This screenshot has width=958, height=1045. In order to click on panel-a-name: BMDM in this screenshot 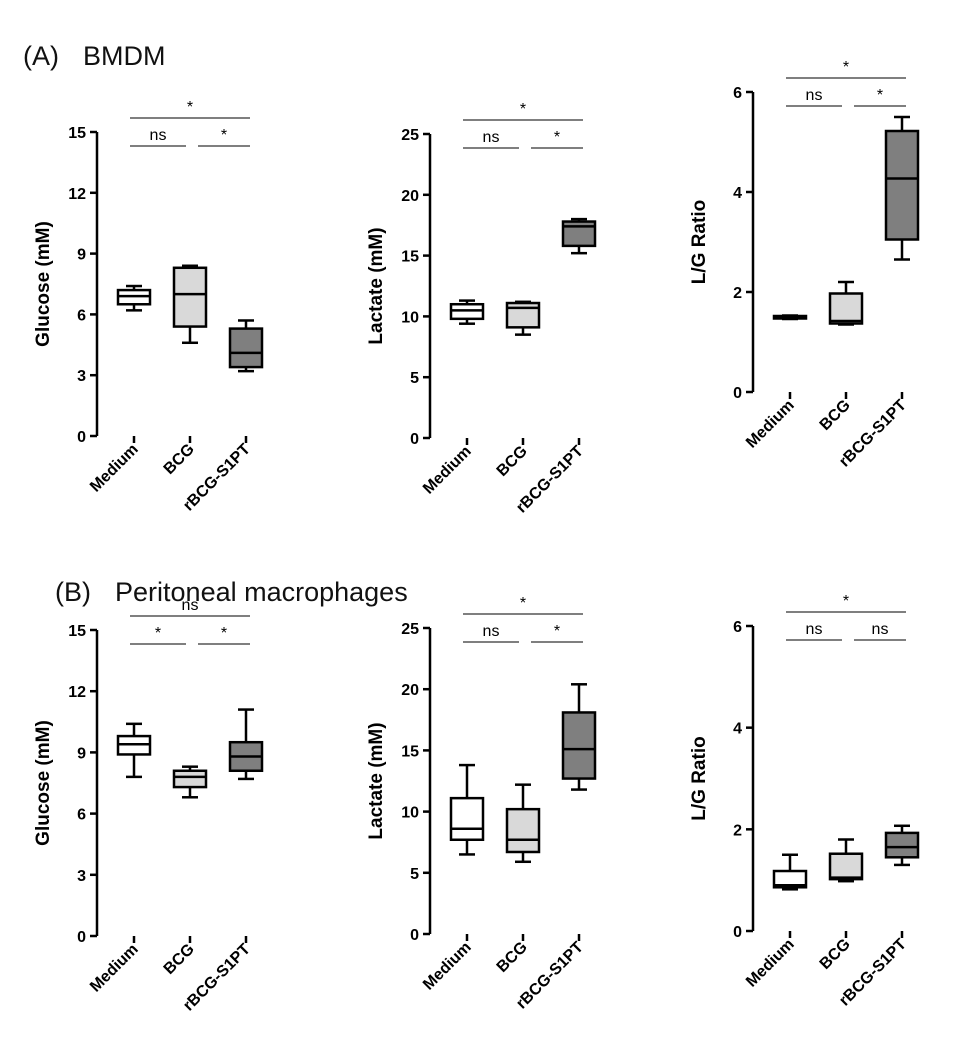, I will do `click(124, 56)`.